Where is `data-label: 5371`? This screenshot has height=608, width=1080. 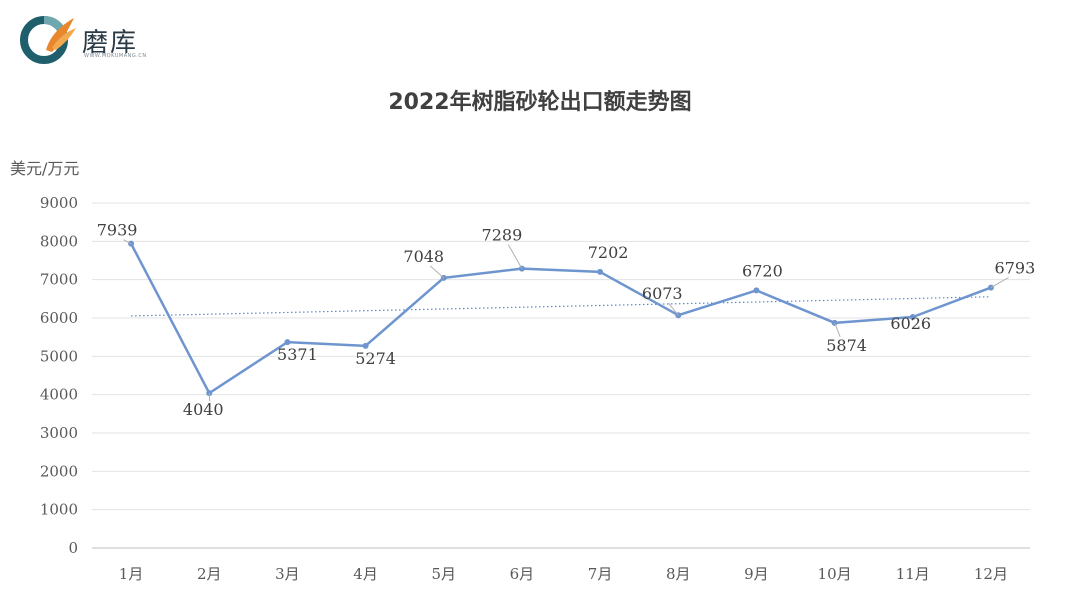 data-label: 5371 is located at coordinates (297, 354).